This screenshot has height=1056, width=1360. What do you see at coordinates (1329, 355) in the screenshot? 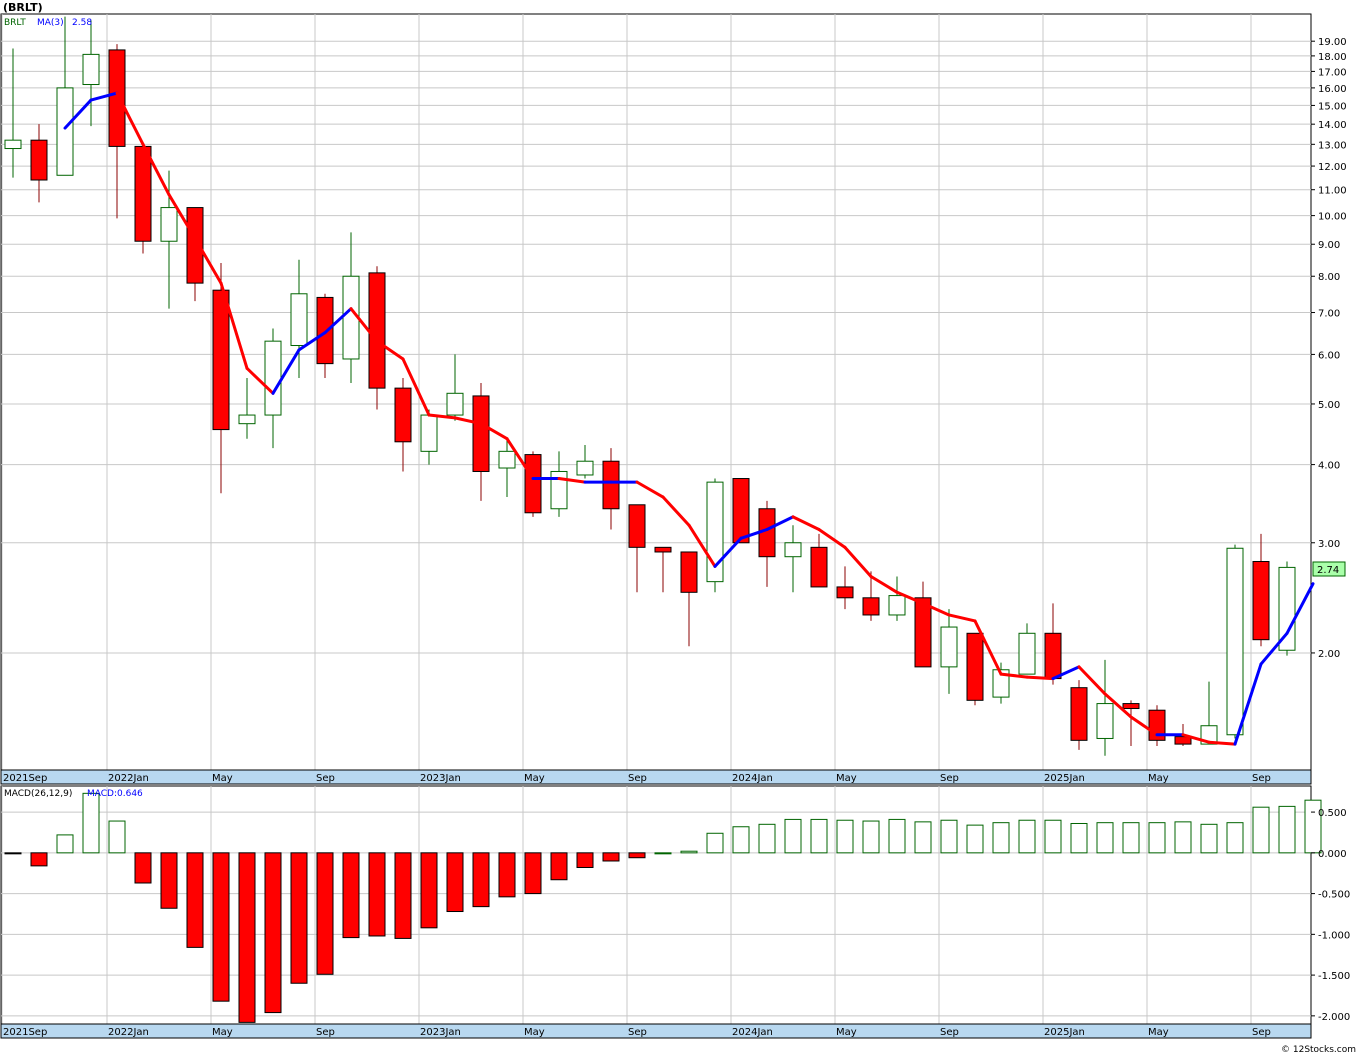
I see `price-y-tick-label: 6.00` at bounding box center [1329, 355].